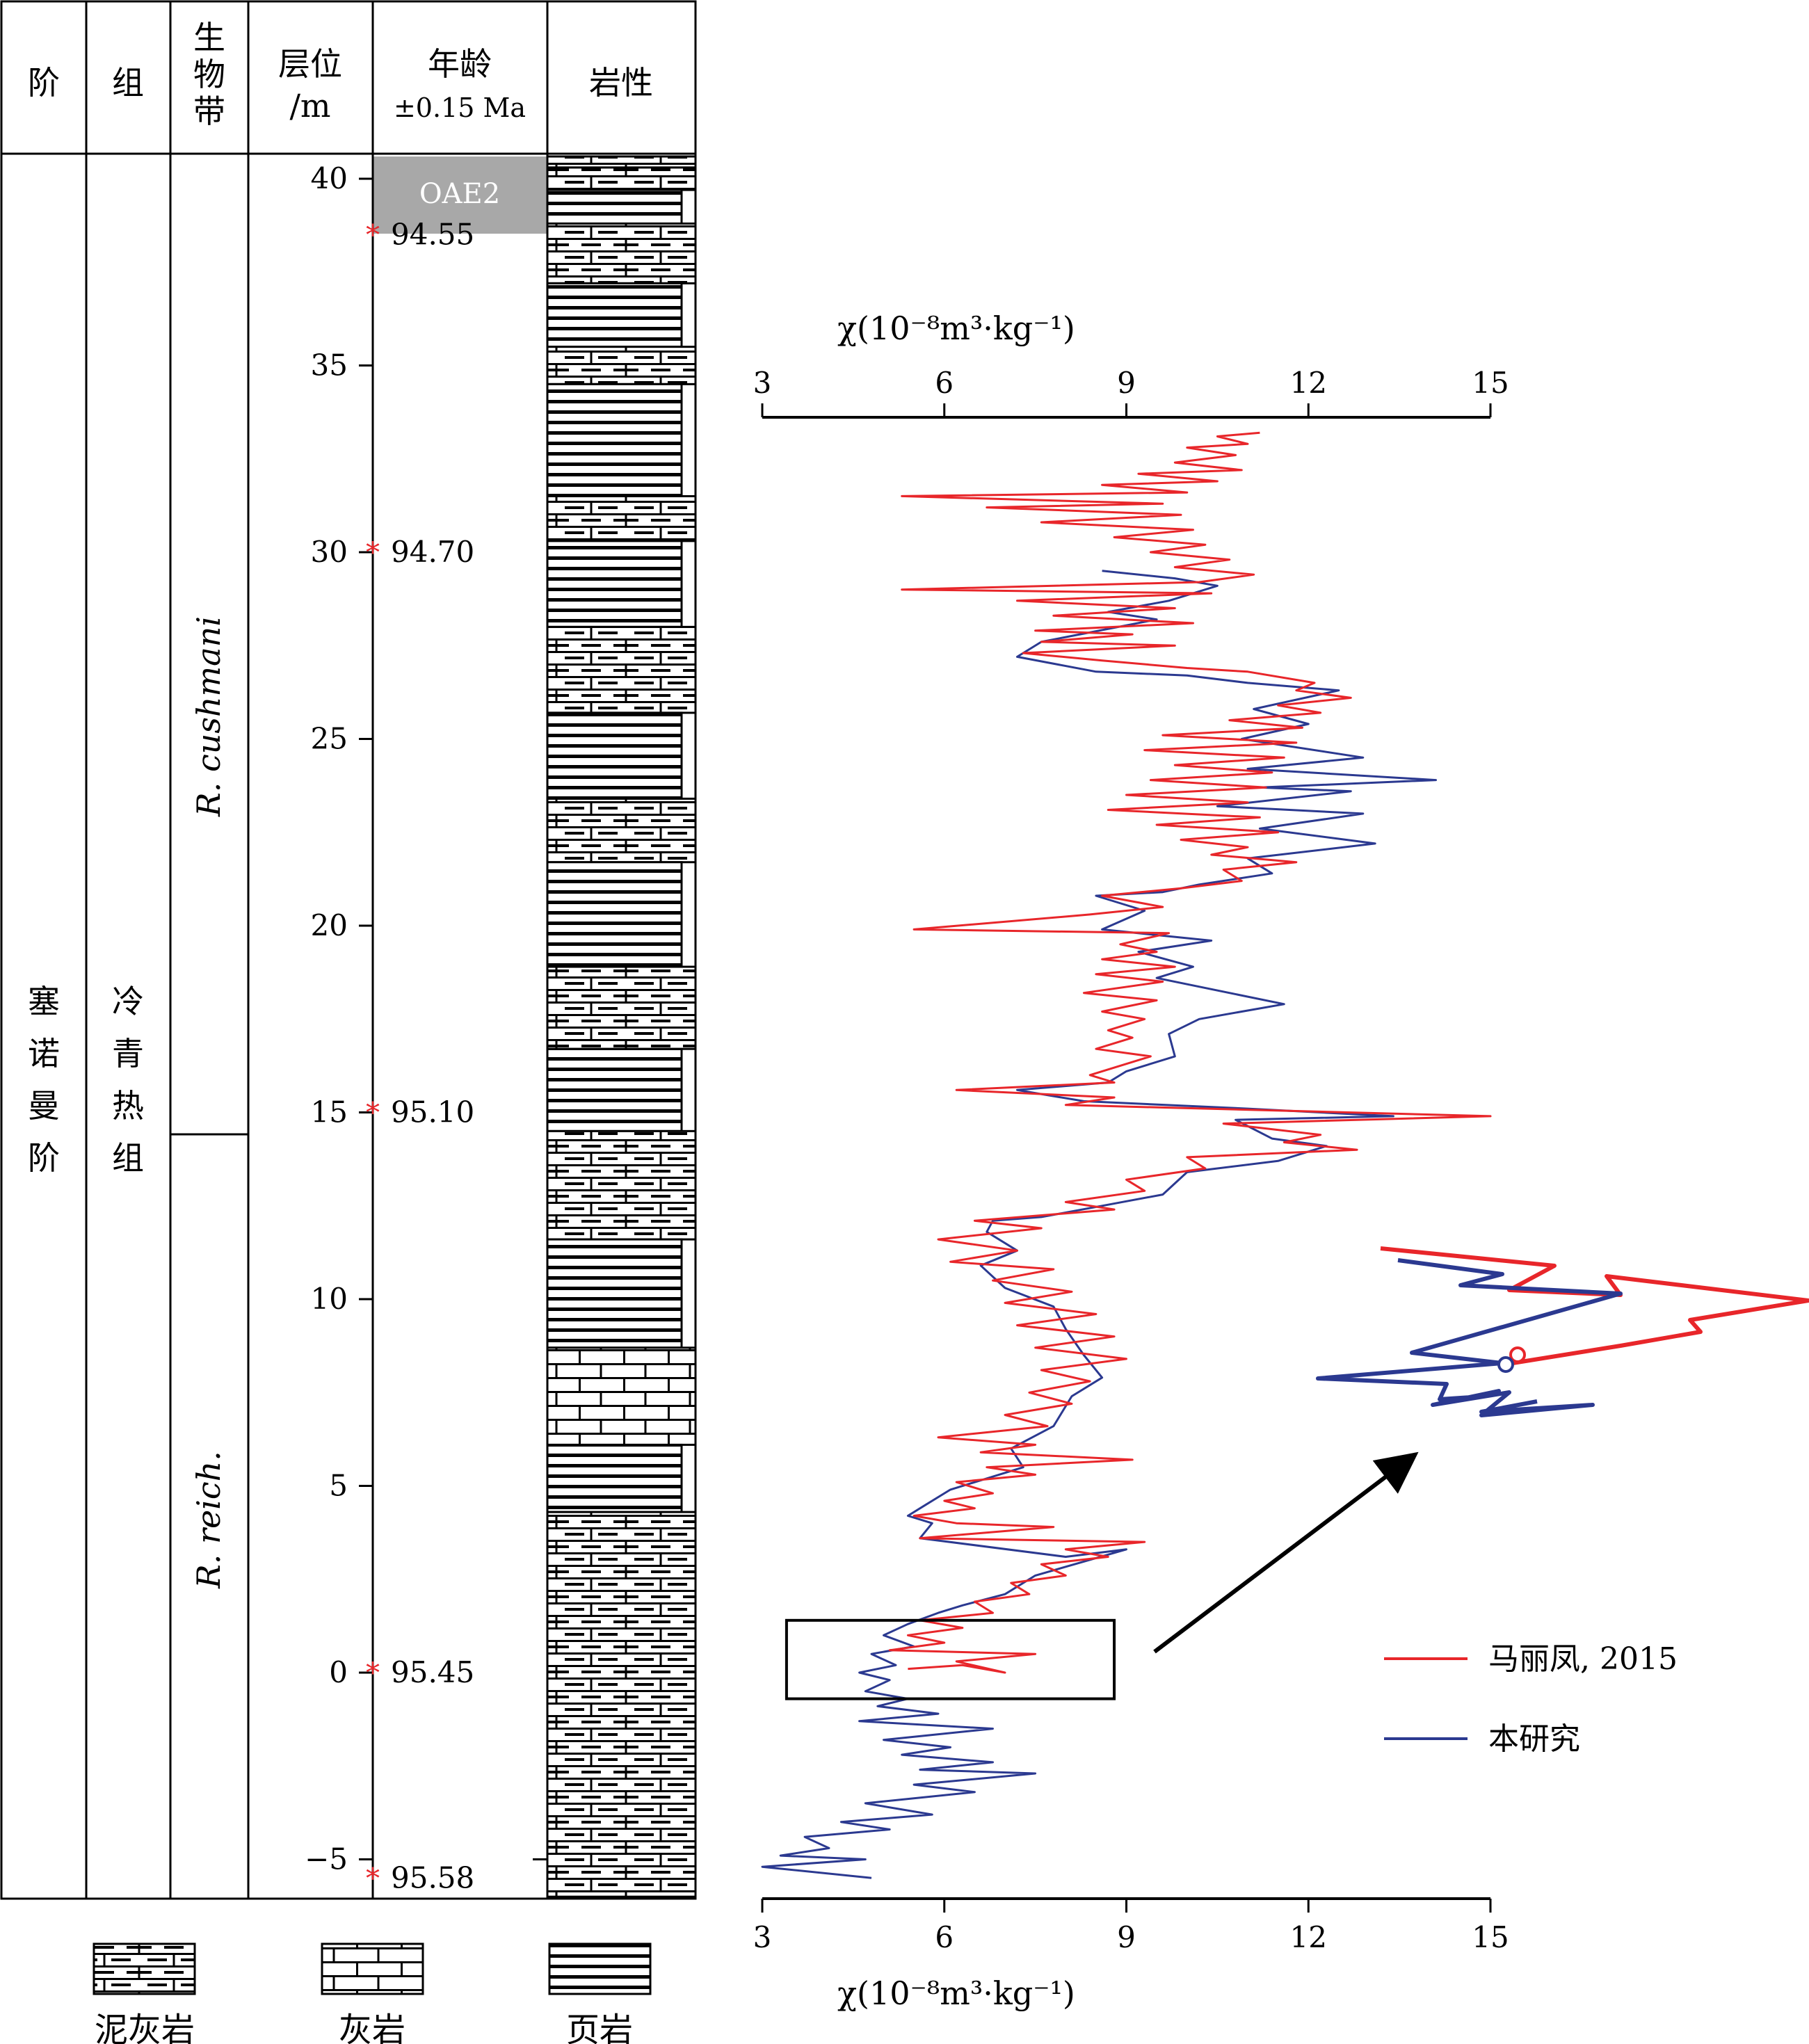 The width and height of the screenshot is (1809, 2044). I want to click on depth-tick-label: −5, so click(326, 1859).